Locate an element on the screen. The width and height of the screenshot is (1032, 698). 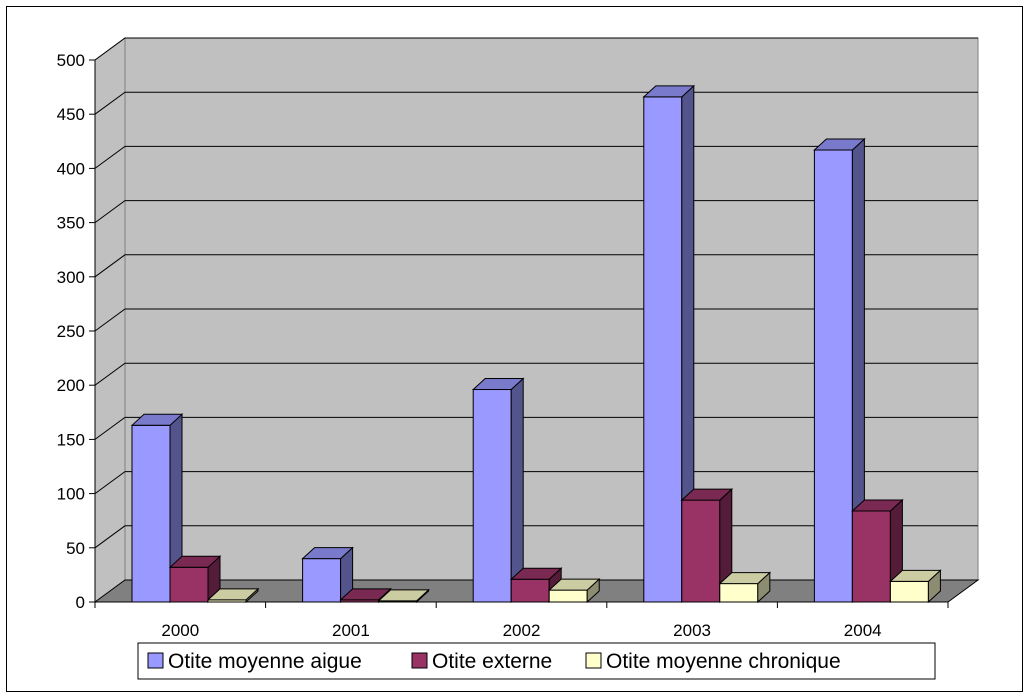
x-tick-label: 2002 is located at coordinates (522, 630).